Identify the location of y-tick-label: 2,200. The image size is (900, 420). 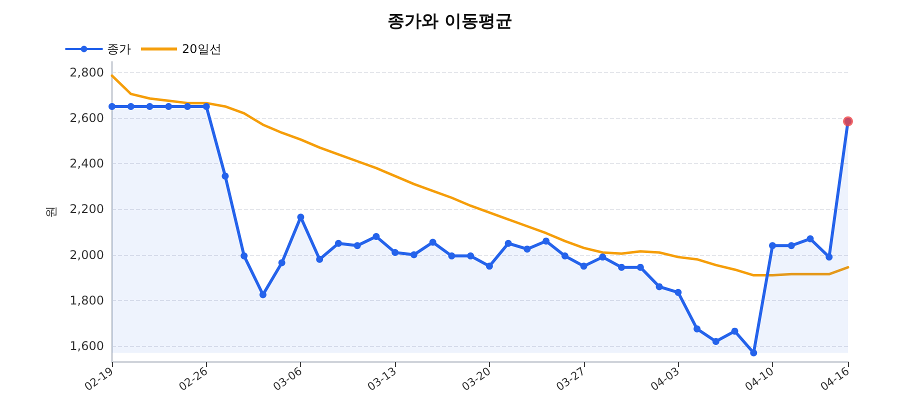
(87, 209).